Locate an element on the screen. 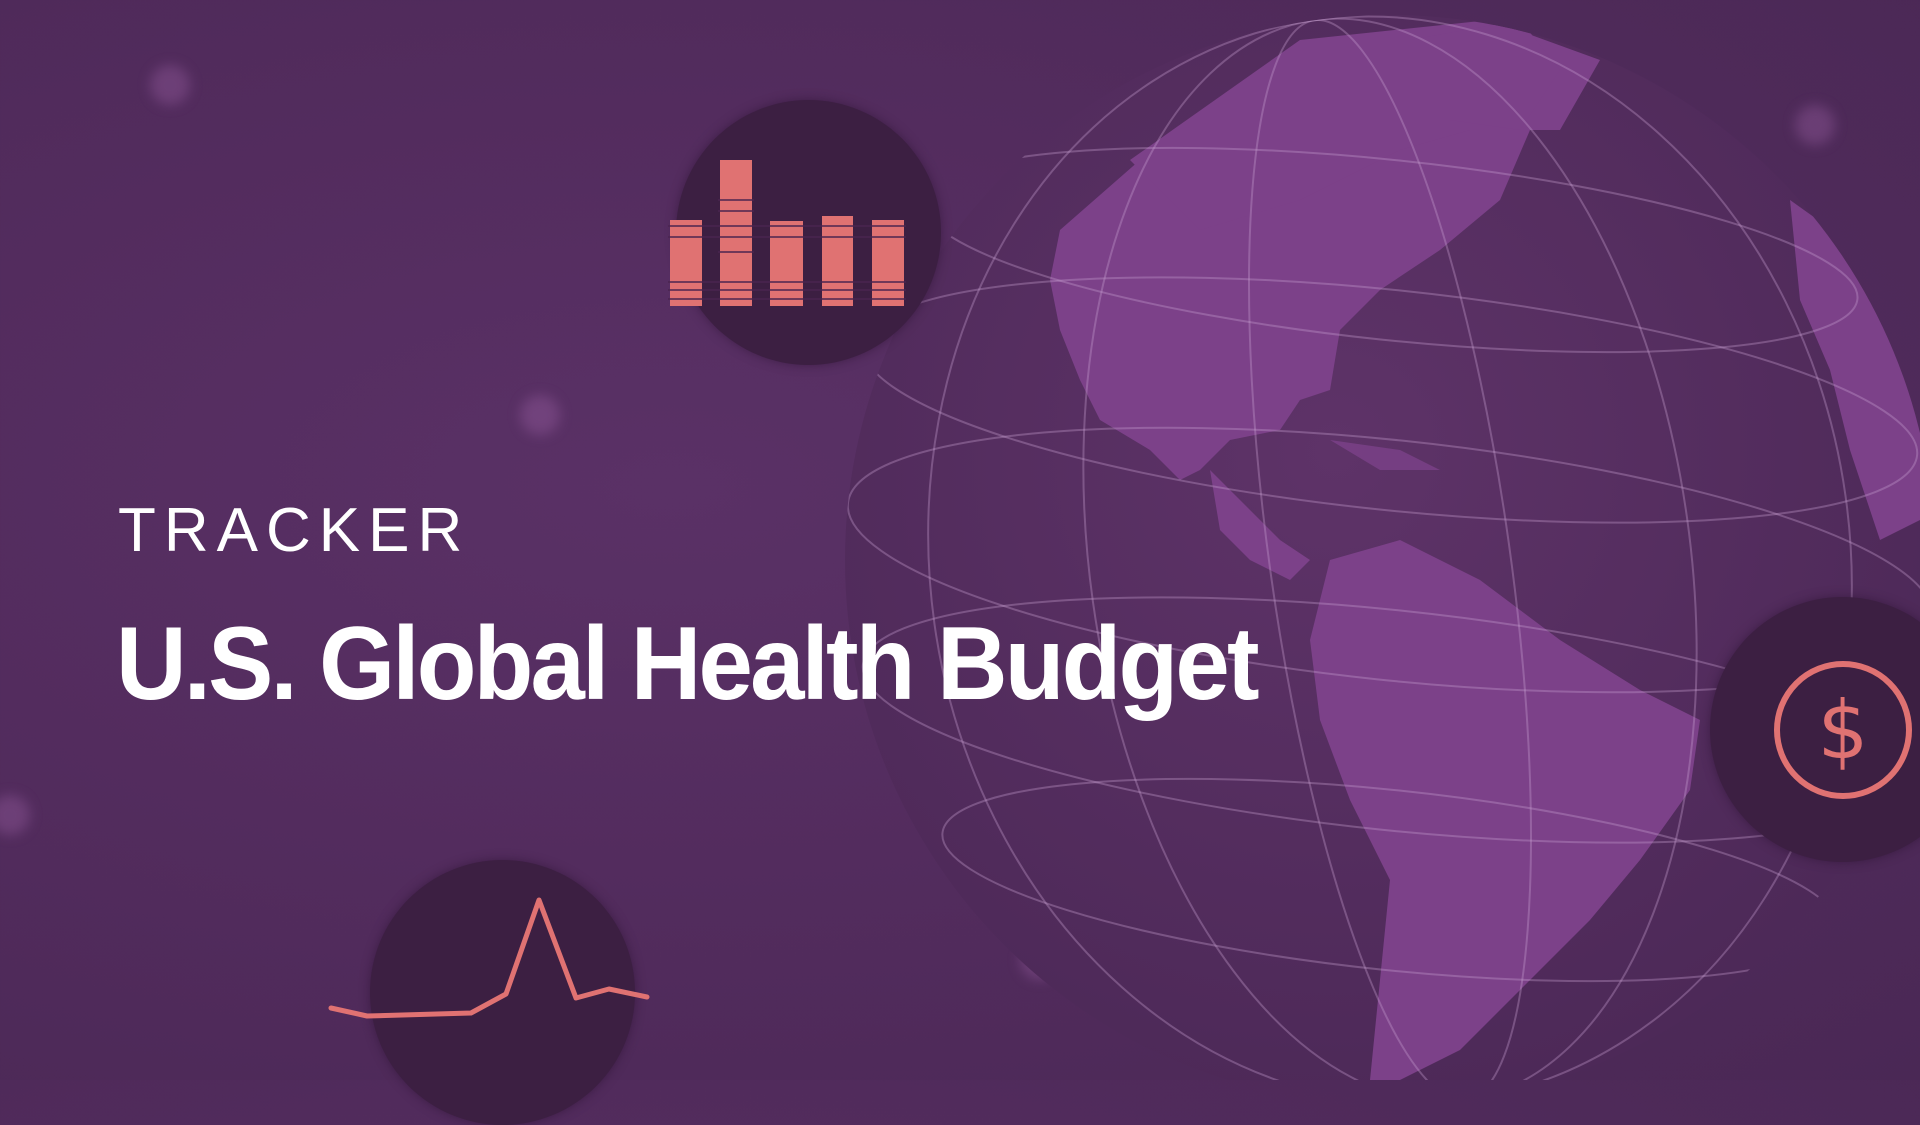  bar-stripes is located at coordinates (787, 249).